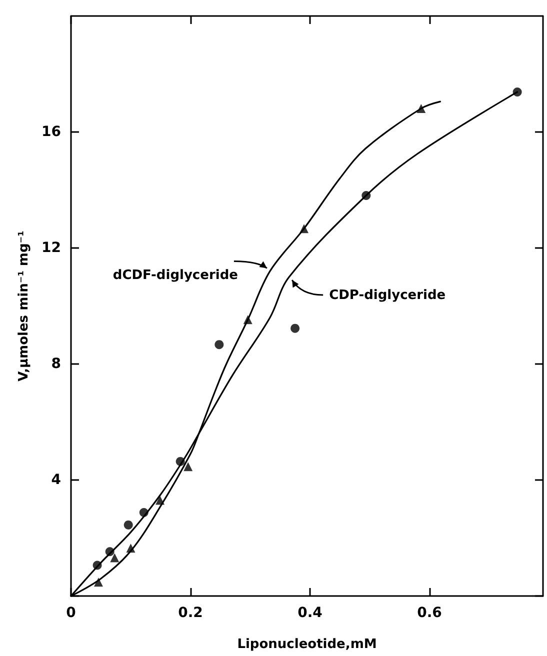 This screenshot has width=547, height=656. Describe the element at coordinates (56, 364) in the screenshot. I see `y-tick-label: 8` at that location.